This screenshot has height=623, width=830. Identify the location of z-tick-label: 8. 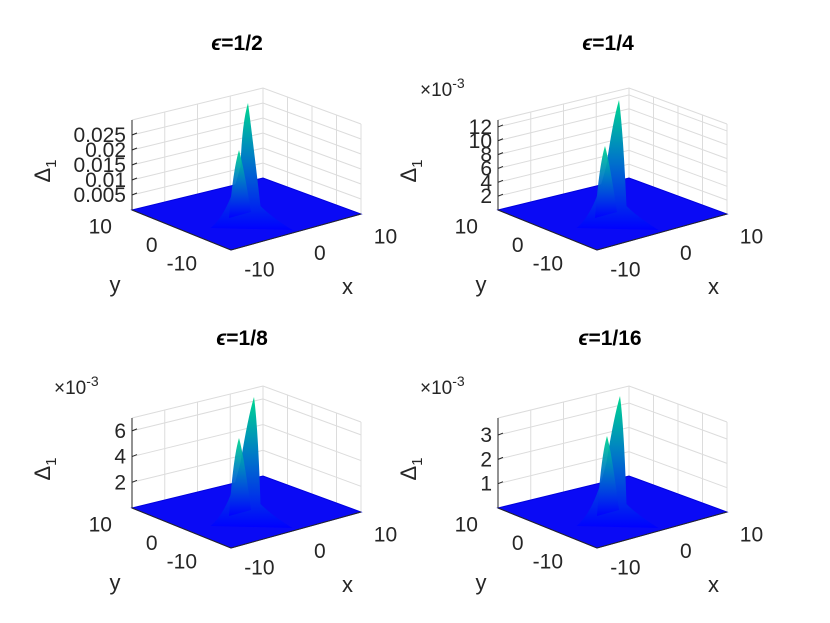
(486, 155).